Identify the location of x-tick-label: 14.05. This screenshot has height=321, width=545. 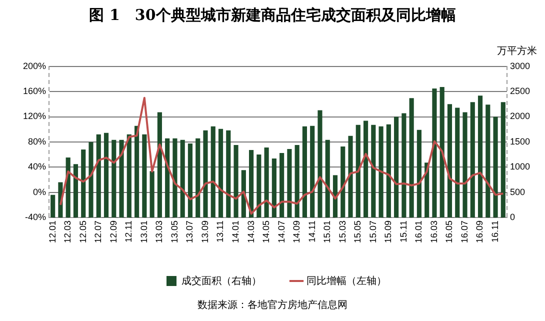
(266, 232).